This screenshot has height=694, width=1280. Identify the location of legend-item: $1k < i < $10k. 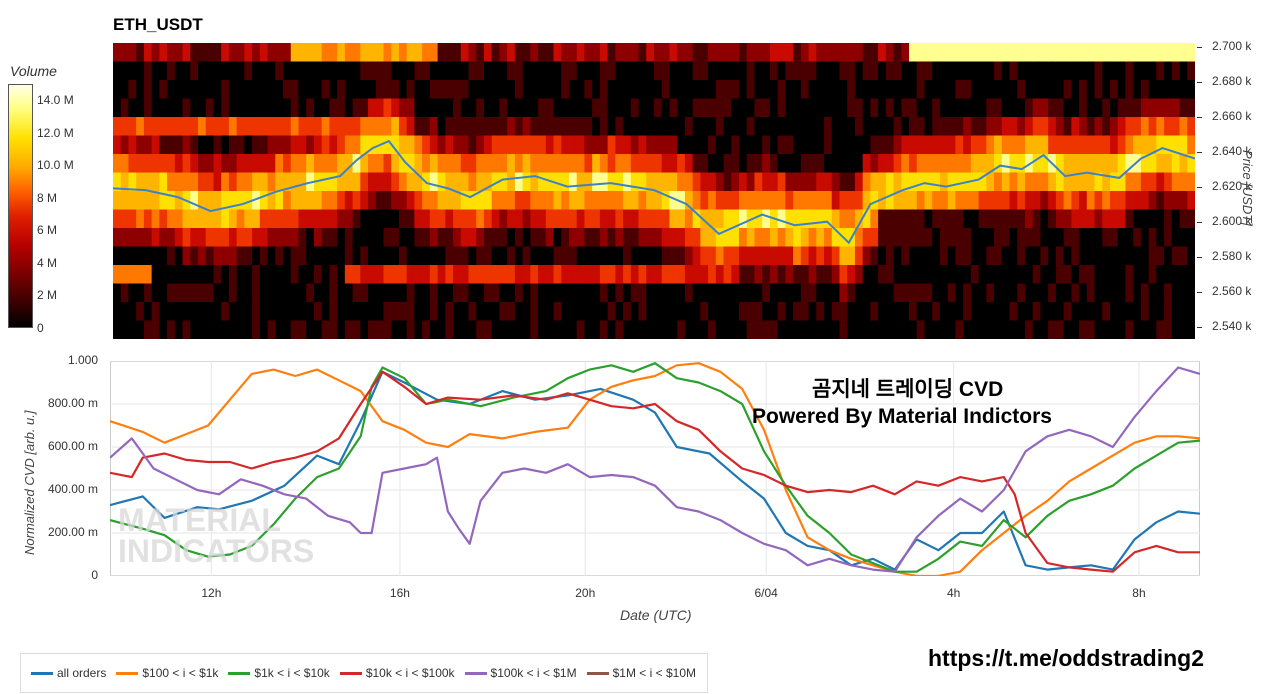
(279, 673).